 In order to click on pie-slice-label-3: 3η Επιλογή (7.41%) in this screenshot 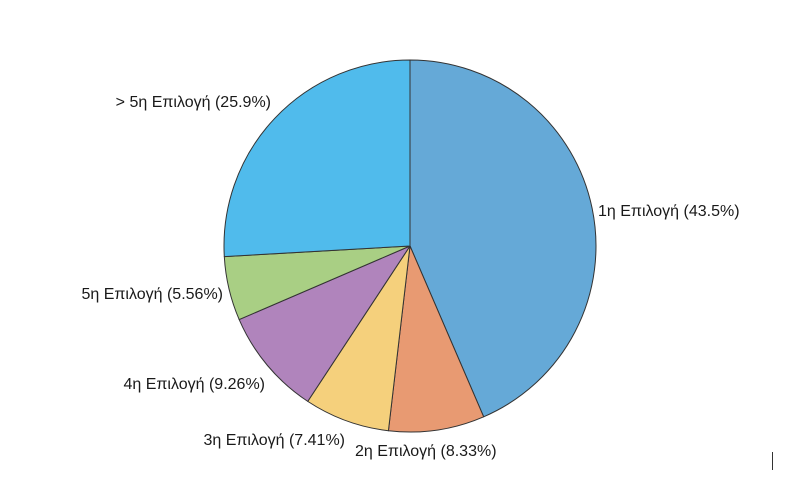, I will do `click(274, 440)`.